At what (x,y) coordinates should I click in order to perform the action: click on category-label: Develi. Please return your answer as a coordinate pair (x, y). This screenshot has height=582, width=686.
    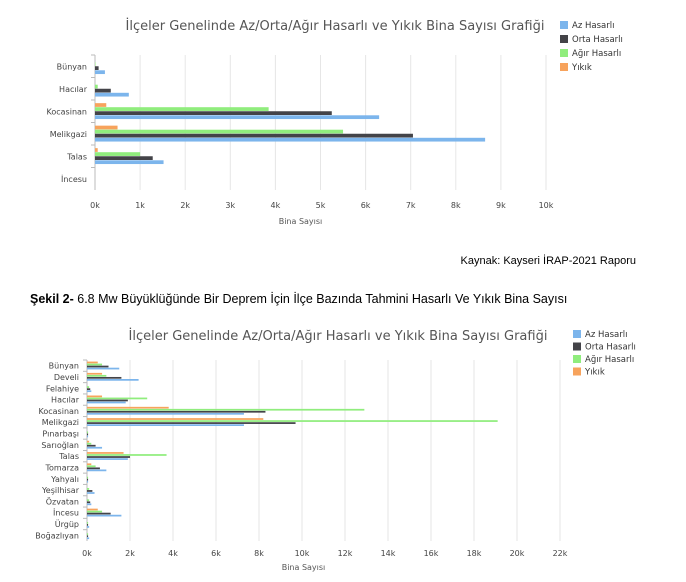
    Looking at the image, I should click on (66, 377).